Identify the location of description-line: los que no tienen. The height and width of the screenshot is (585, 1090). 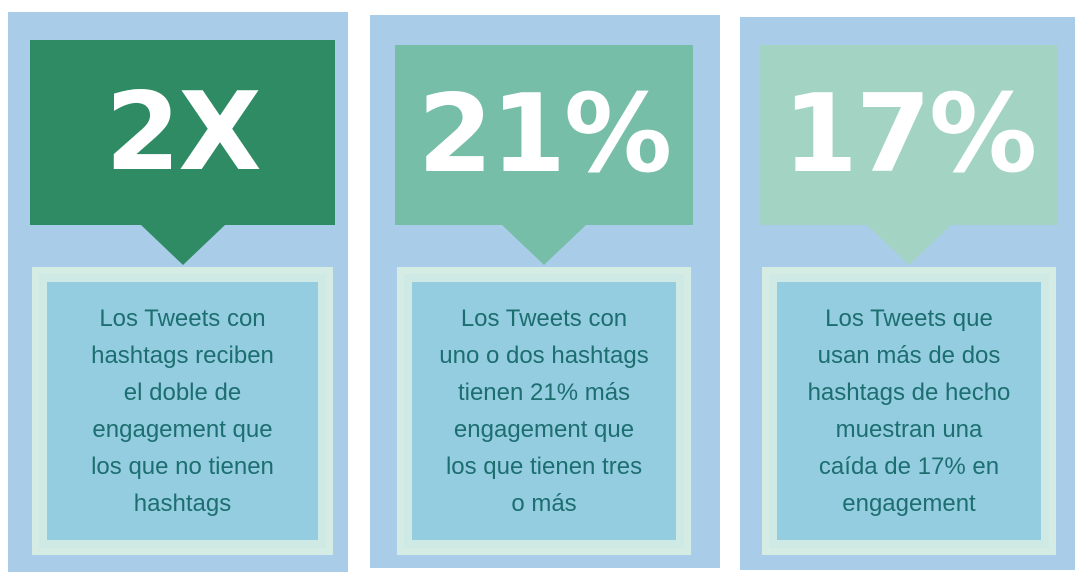
(182, 466).